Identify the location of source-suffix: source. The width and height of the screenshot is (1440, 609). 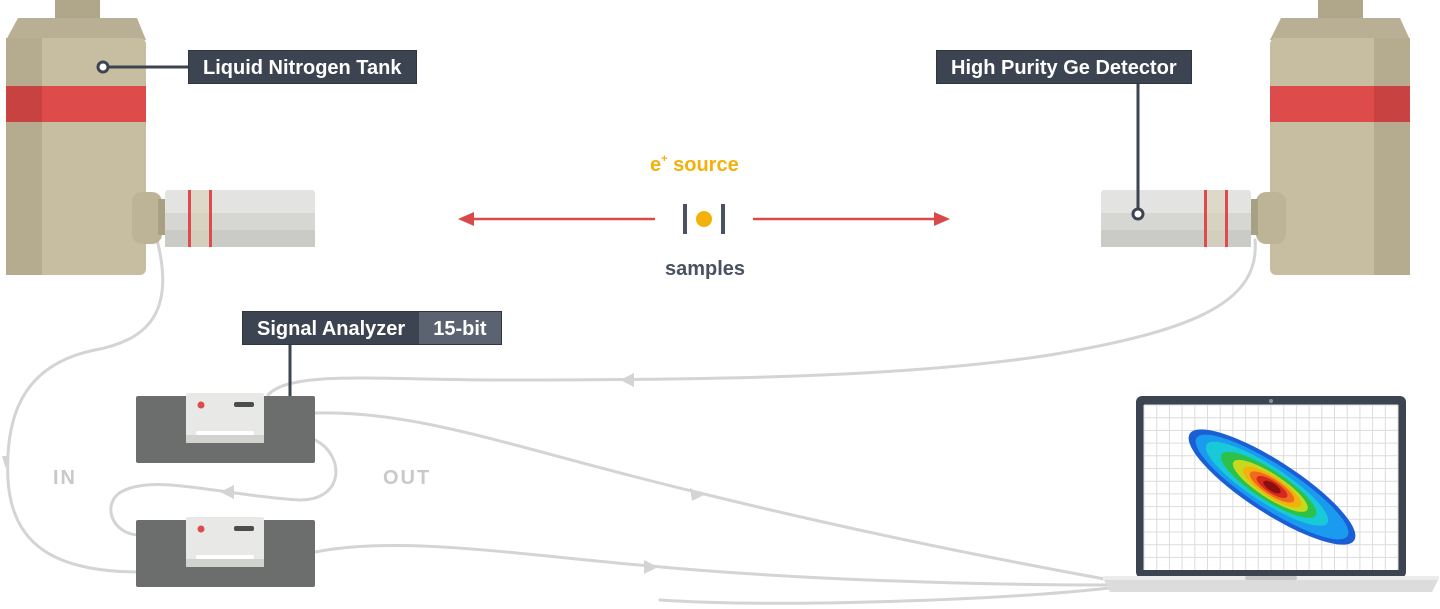
(703, 165).